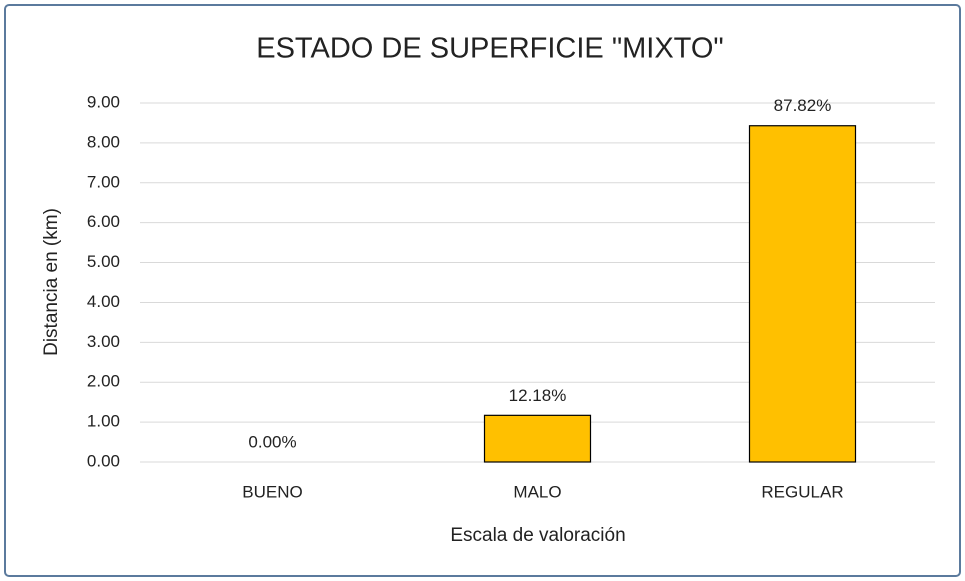  What do you see at coordinates (103, 301) in the screenshot?
I see `y-tick-label: 4.00` at bounding box center [103, 301].